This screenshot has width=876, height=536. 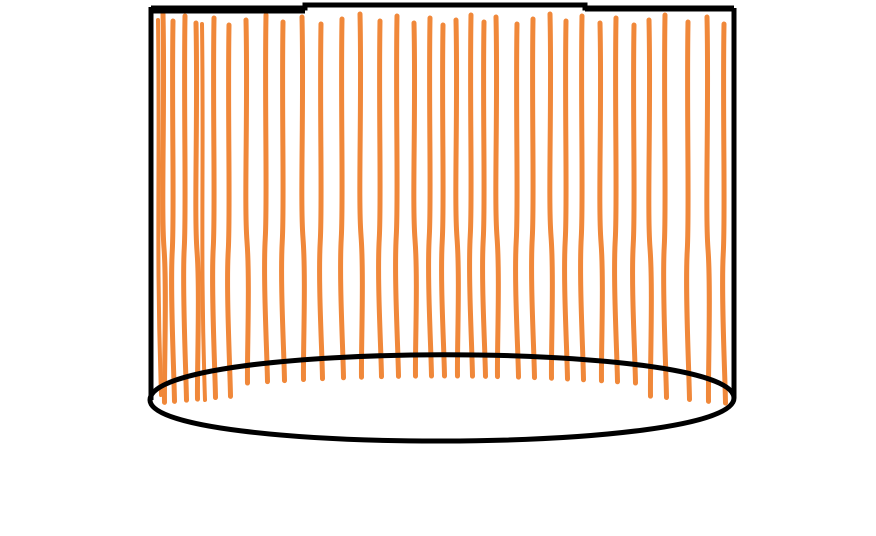 I want to click on cylinder-top-rim, so click(x=442, y=6).